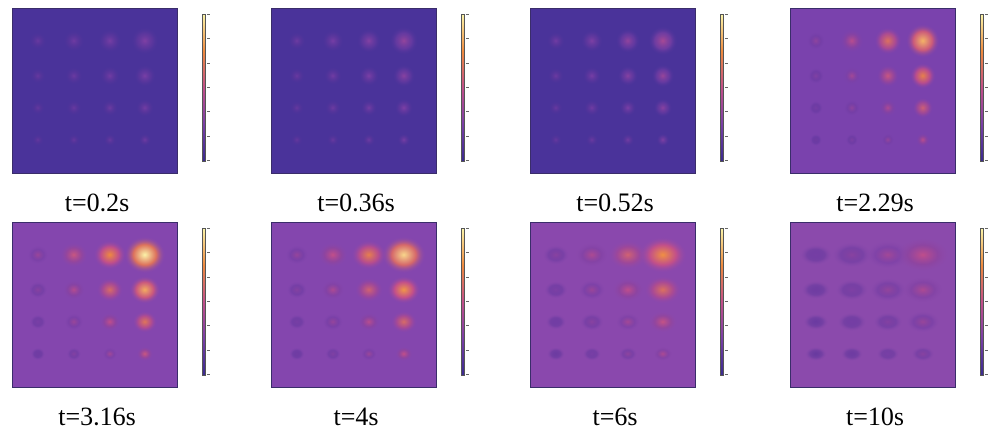 This screenshot has height=435, width=1001. I want to click on time-caption: t=2.29s, so click(875, 202).